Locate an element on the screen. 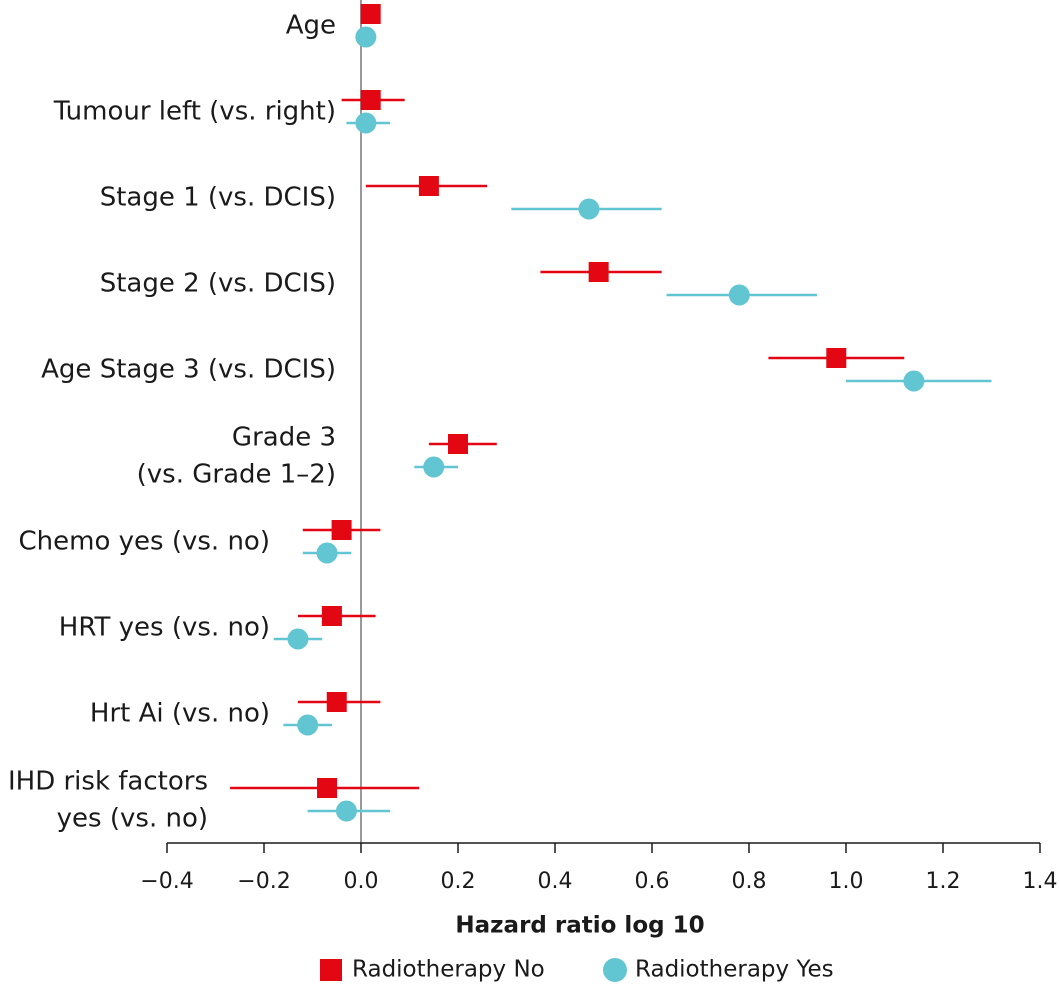 The width and height of the screenshot is (1059, 987). category-label-line: (vs. Grade 1–2) is located at coordinates (236, 474).